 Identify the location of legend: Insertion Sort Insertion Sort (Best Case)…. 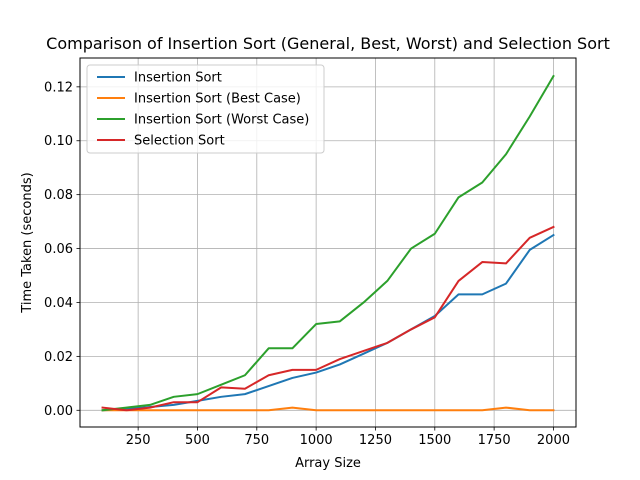
(205, 109).